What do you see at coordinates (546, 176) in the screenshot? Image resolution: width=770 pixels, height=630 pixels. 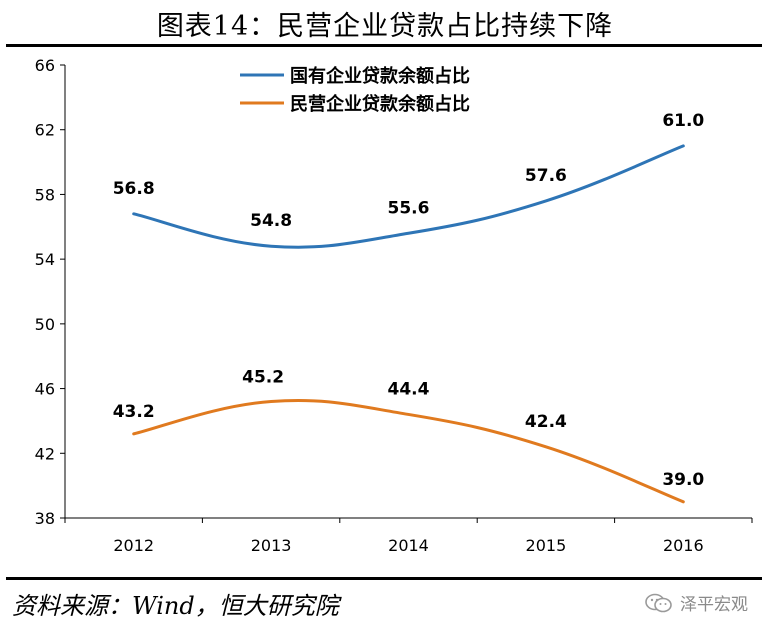 I see `data-label: 57.6` at bounding box center [546, 176].